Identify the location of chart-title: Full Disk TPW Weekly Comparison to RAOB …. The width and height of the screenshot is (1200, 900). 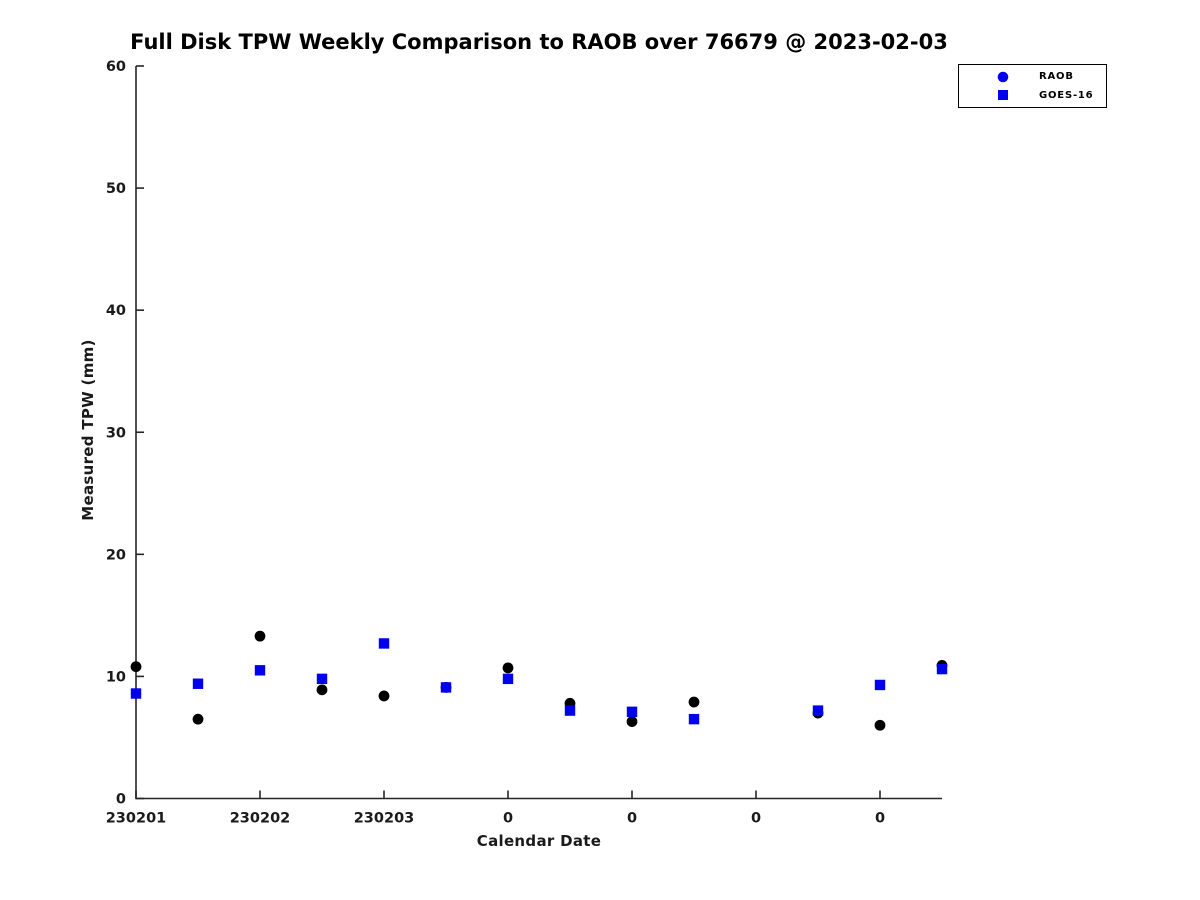
(539, 42).